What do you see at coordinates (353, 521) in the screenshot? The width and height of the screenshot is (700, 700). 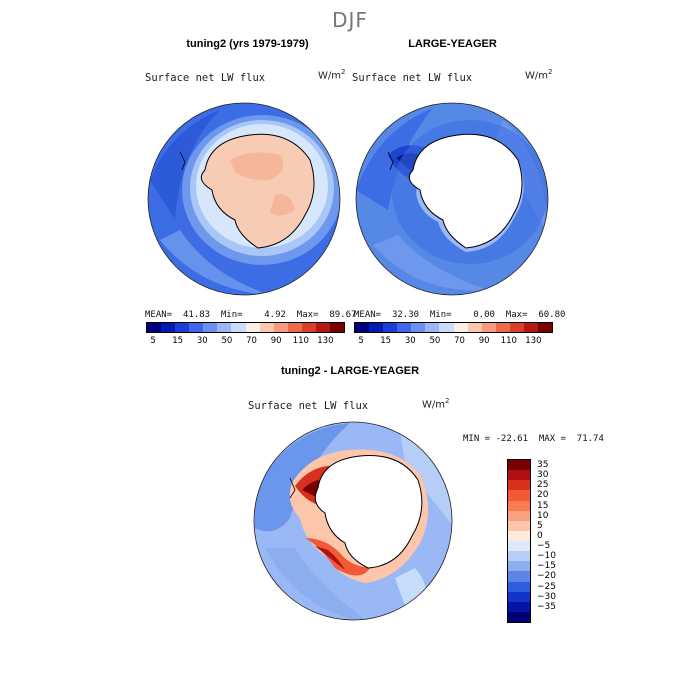 I see `diff-map` at bounding box center [353, 521].